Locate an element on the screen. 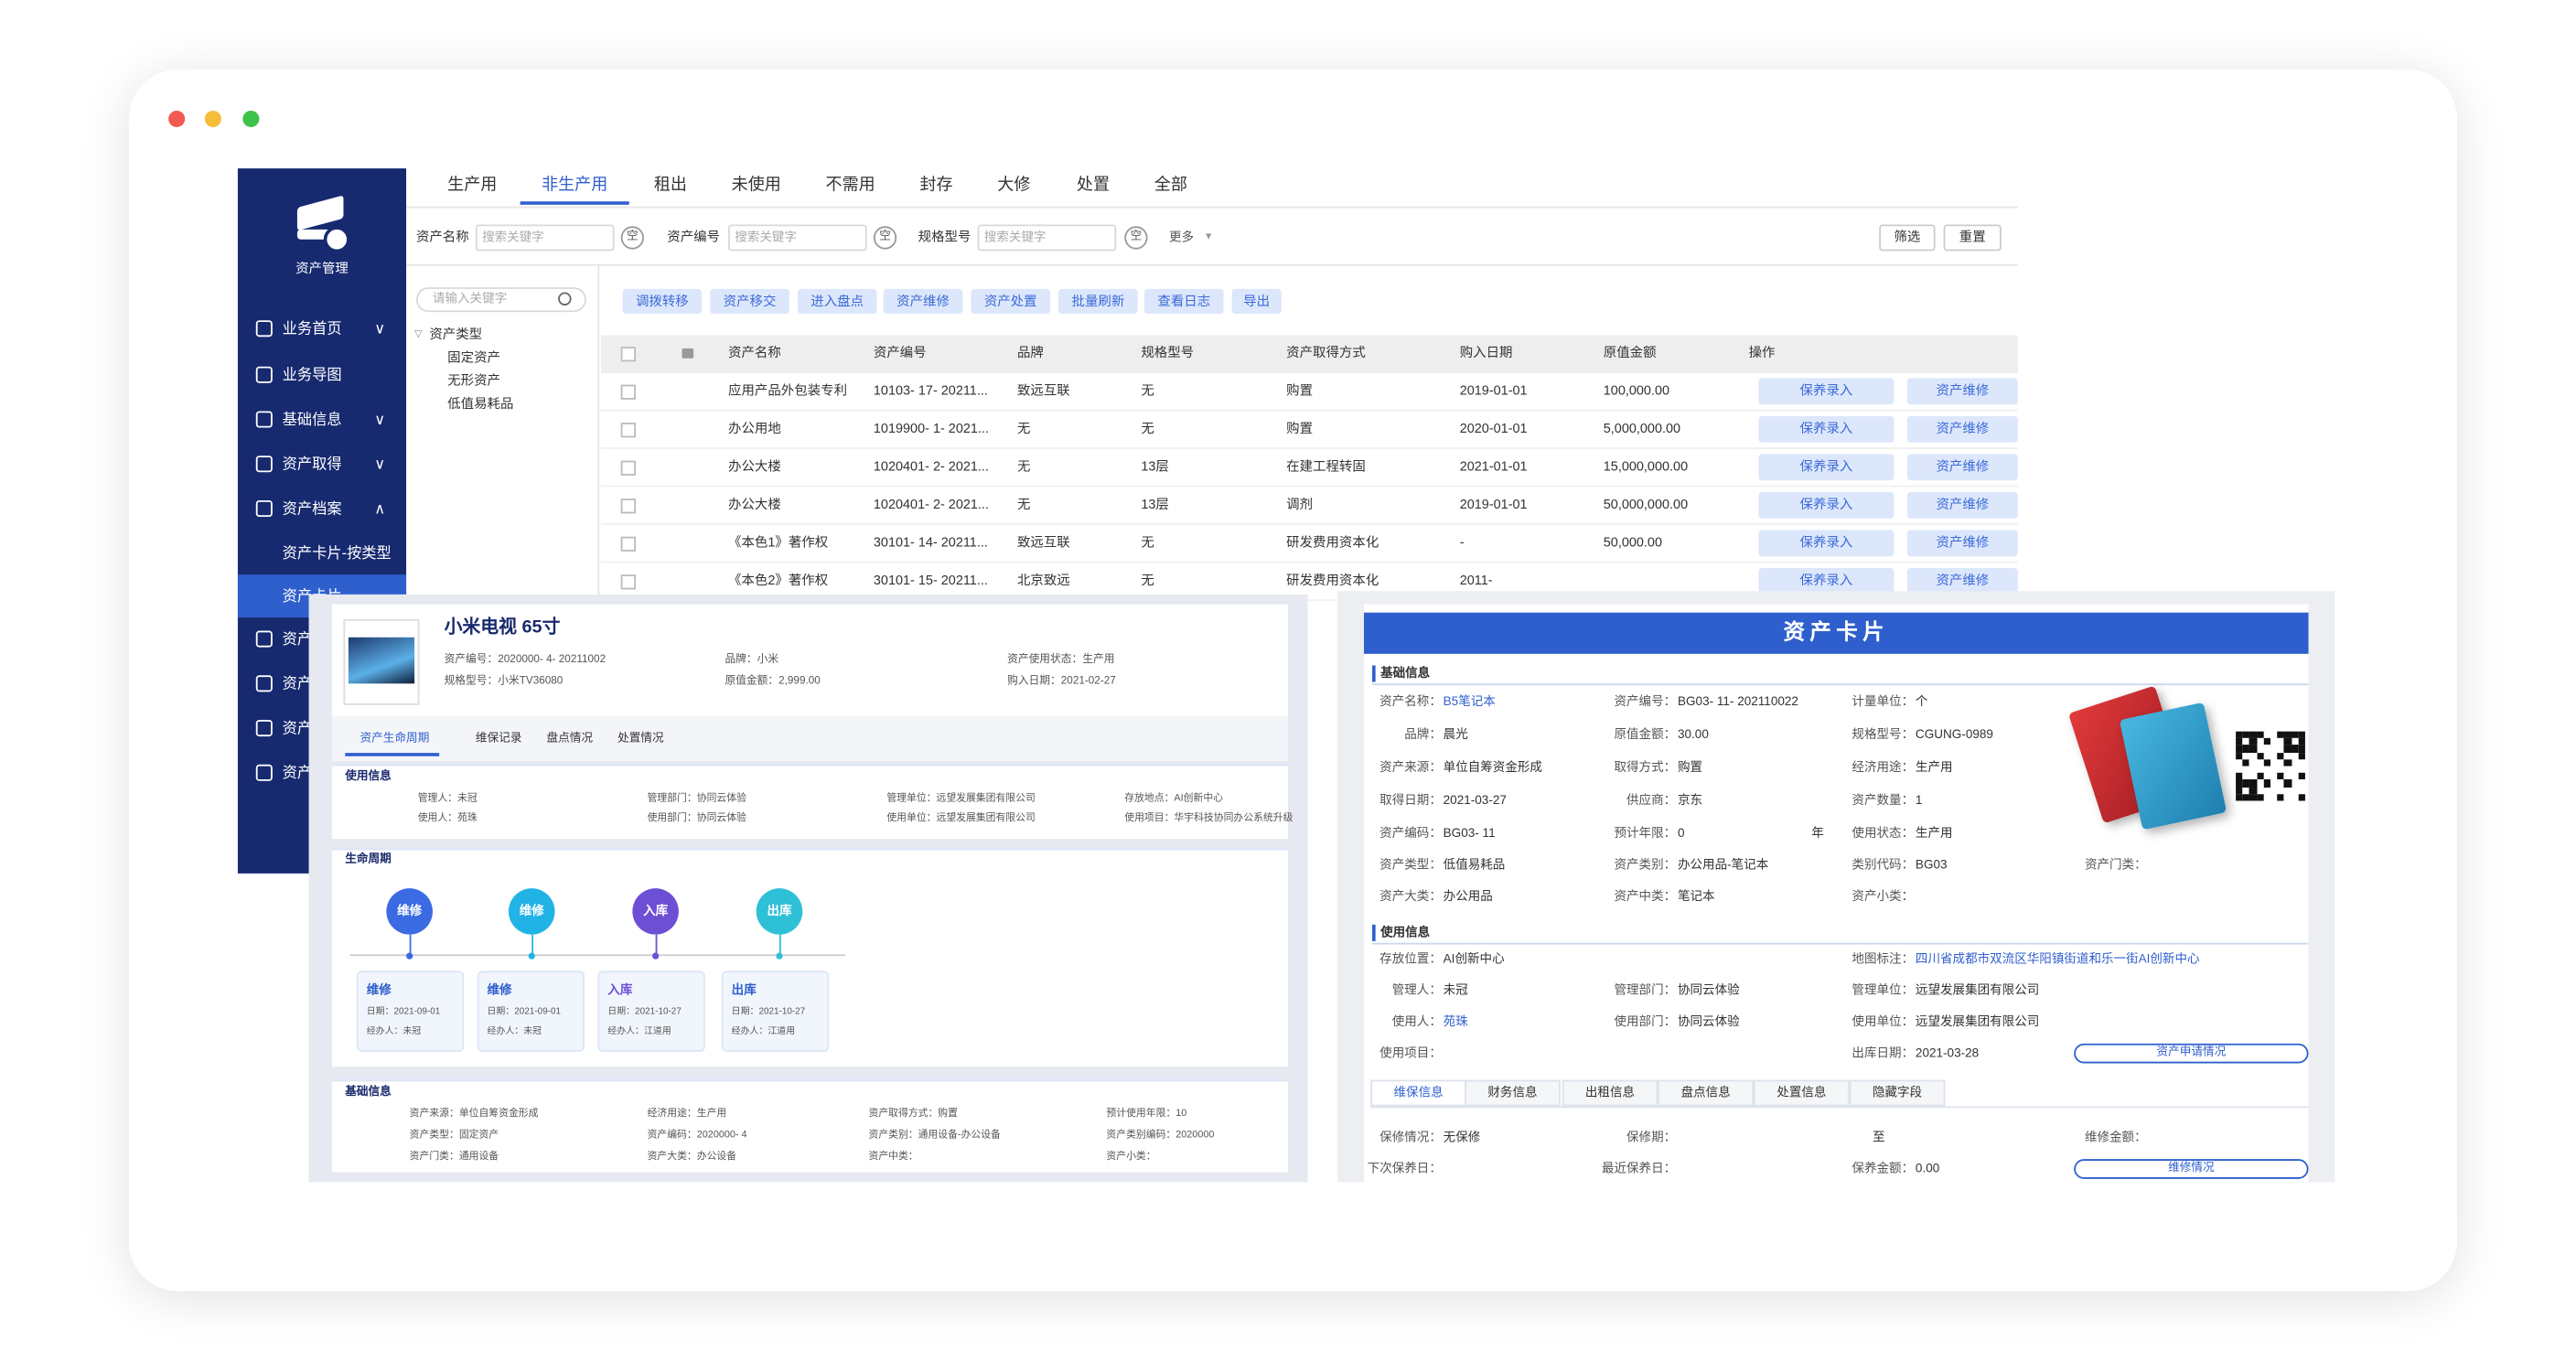 The width and height of the screenshot is (2576, 1362). tree-node: 资产类型 is located at coordinates (456, 335).